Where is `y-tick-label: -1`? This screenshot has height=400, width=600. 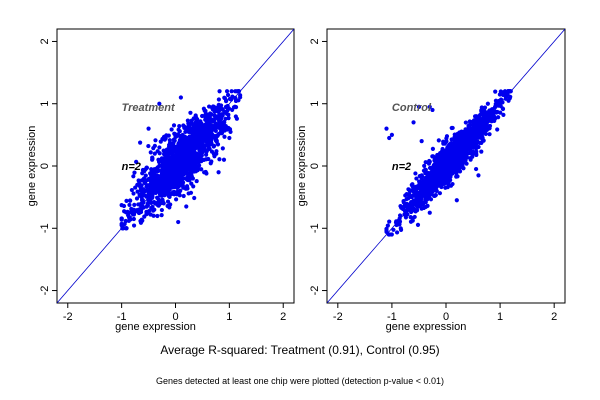 y-tick-label: -1 is located at coordinates (315, 228).